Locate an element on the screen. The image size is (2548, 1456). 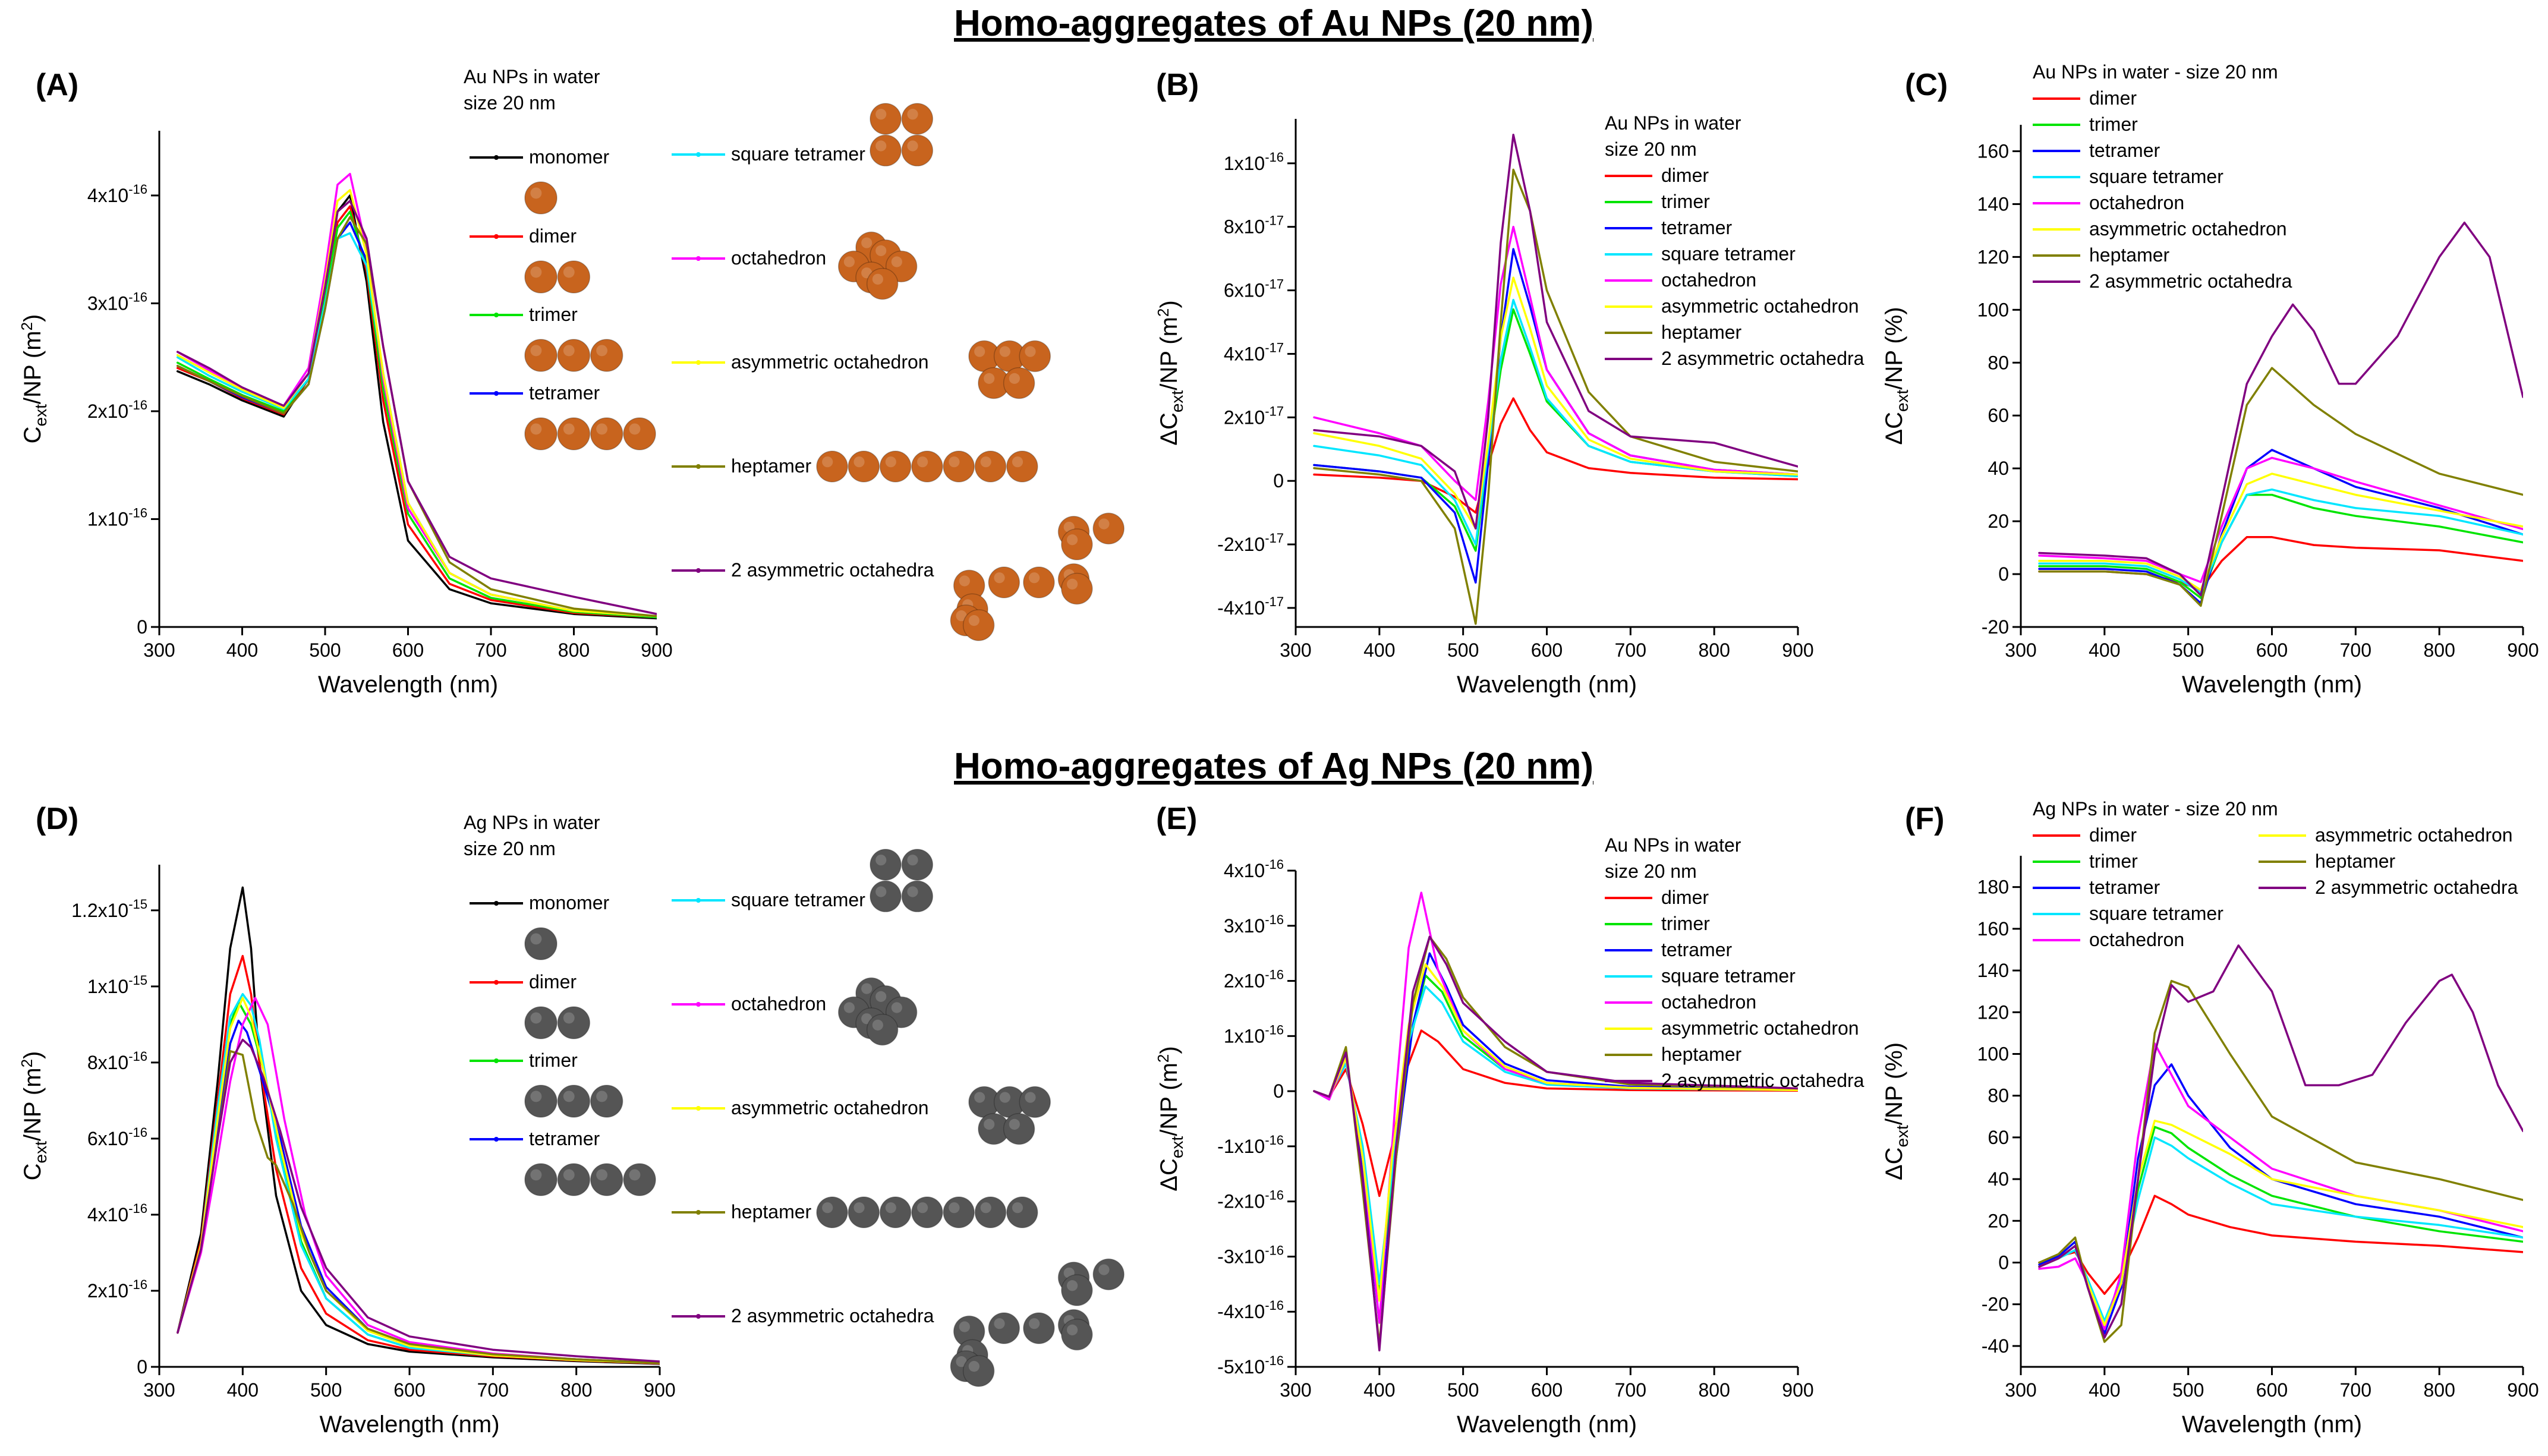
y-tick-label: 2x10⁻¹⁶ is located at coordinates (1254, 980).